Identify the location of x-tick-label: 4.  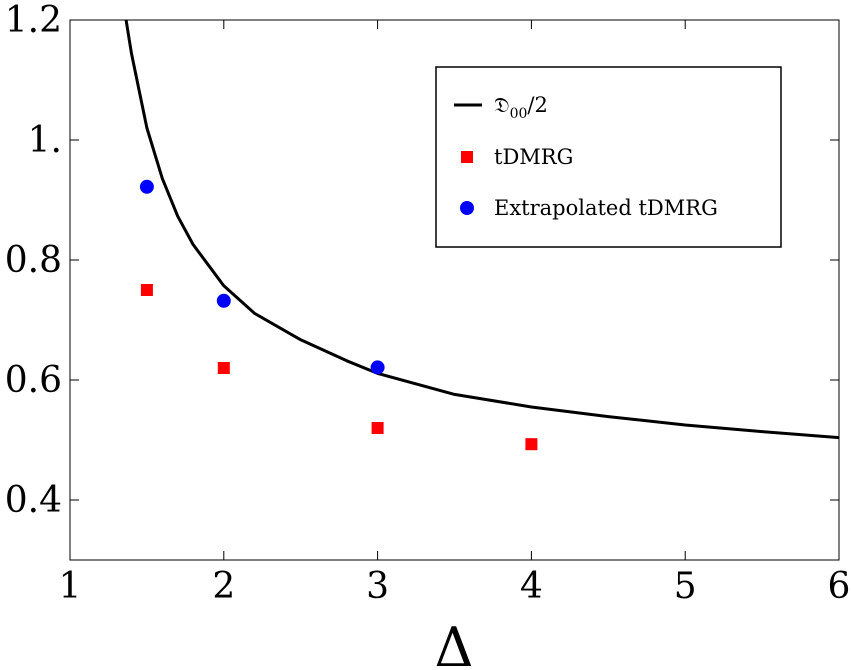
(531, 586).